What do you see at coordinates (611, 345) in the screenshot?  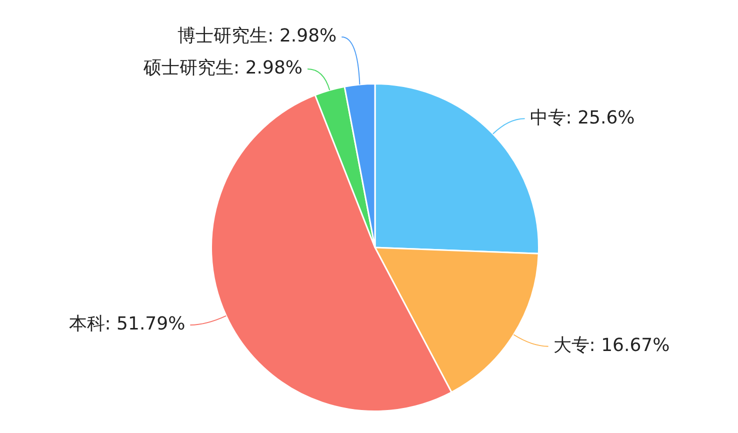 I see `slice-label: 大专: 16.67%` at bounding box center [611, 345].